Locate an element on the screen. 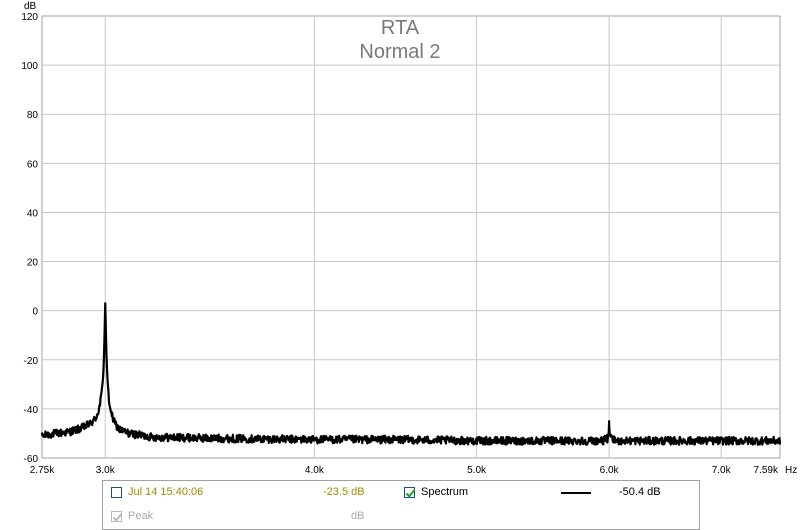 This screenshot has height=530, width=800. chart-subtitle: Normal 2 is located at coordinates (399, 52).